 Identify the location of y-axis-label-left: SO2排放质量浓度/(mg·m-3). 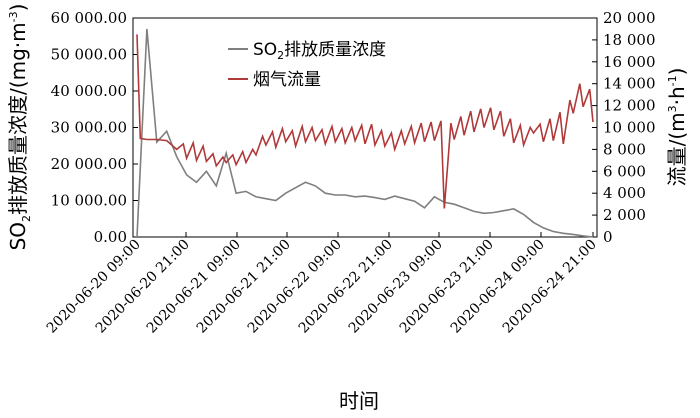
(19, 127).